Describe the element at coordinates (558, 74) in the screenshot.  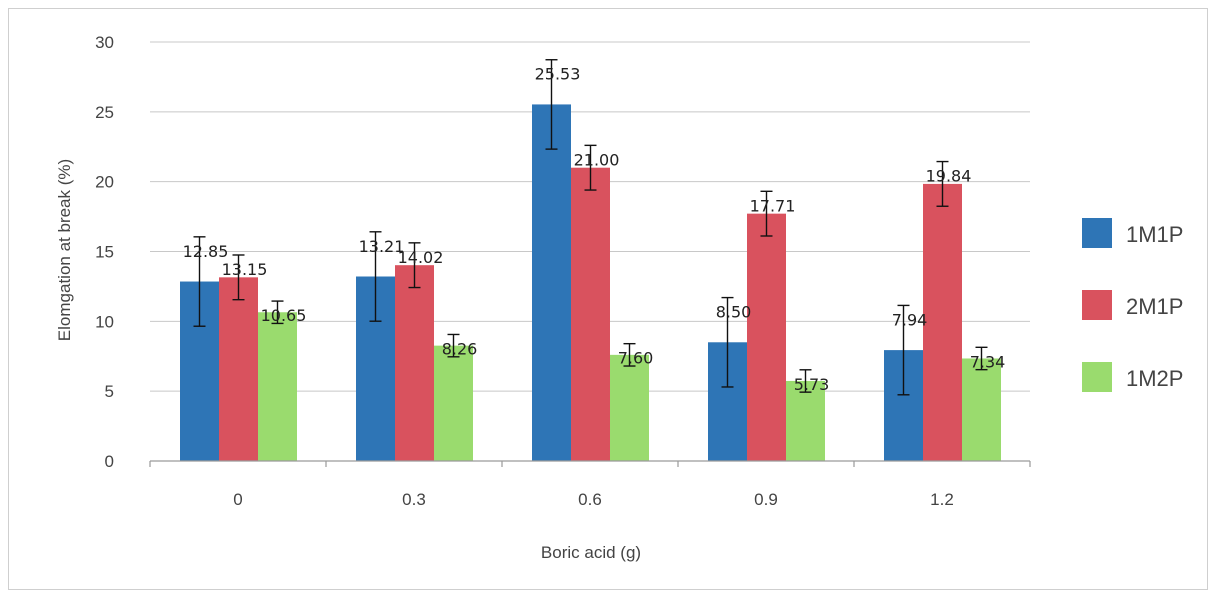
I see `data-label: 25.53` at that location.